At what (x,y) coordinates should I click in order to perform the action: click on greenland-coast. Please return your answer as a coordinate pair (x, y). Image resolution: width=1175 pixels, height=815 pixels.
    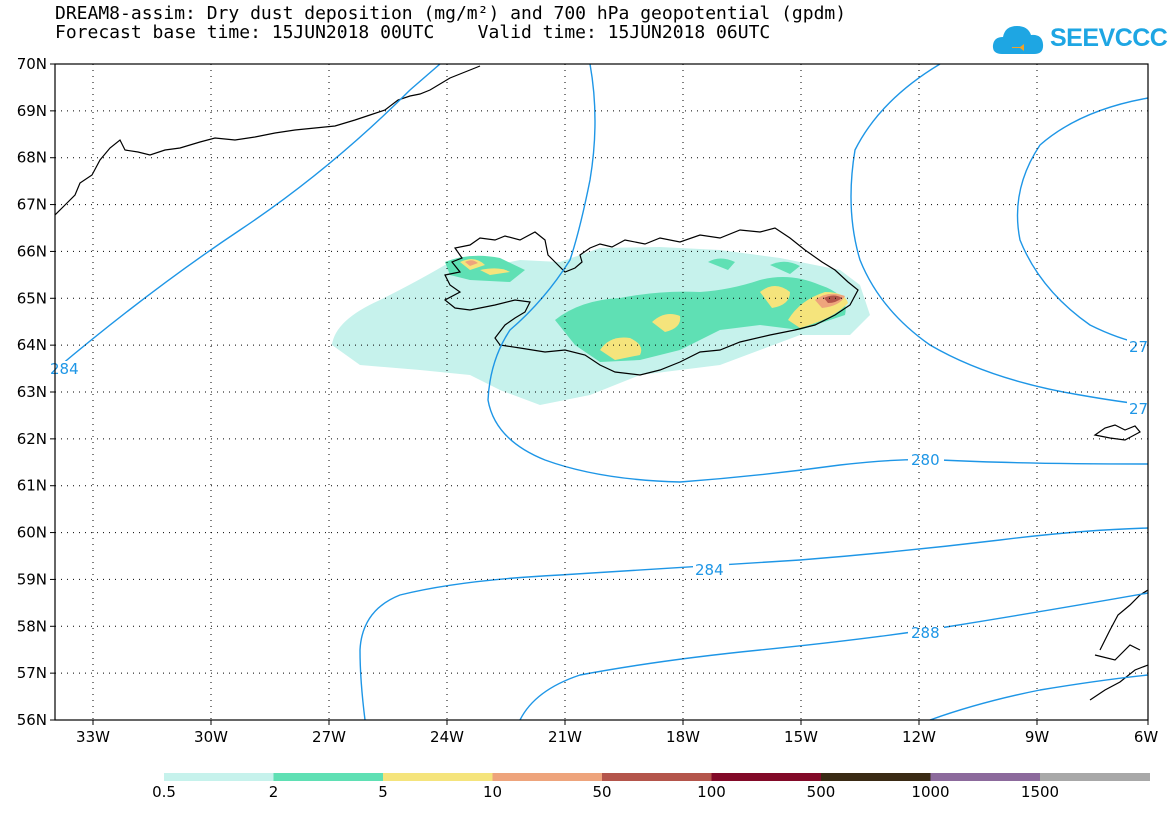
    Looking at the image, I should click on (268, 140).